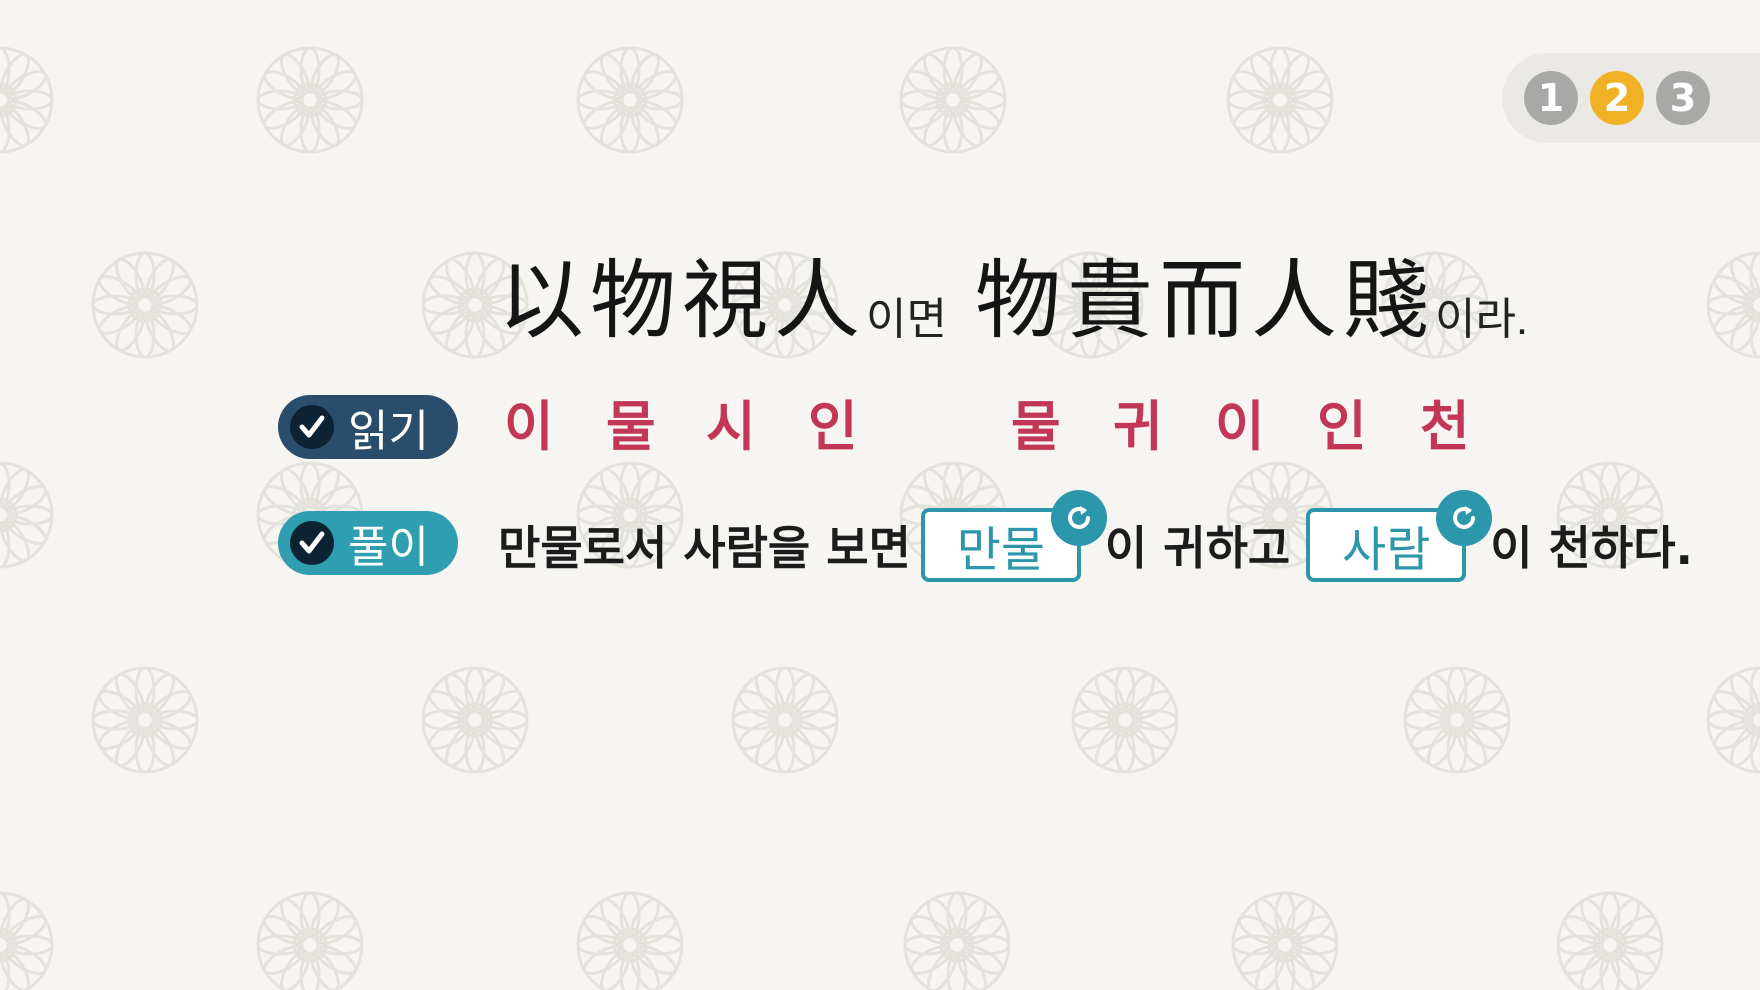 Image resolution: width=1760 pixels, height=990 pixels. I want to click on answer-blank-2: 사람, so click(1399, 536).